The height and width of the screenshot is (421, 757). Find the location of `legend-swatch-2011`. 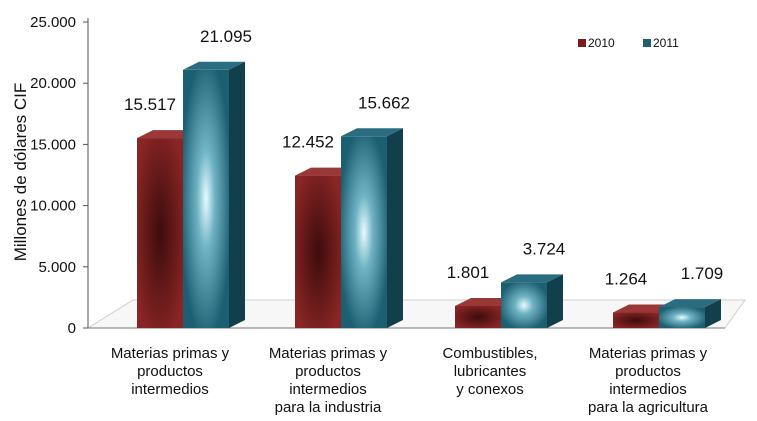

legend-swatch-2011 is located at coordinates (647, 43).